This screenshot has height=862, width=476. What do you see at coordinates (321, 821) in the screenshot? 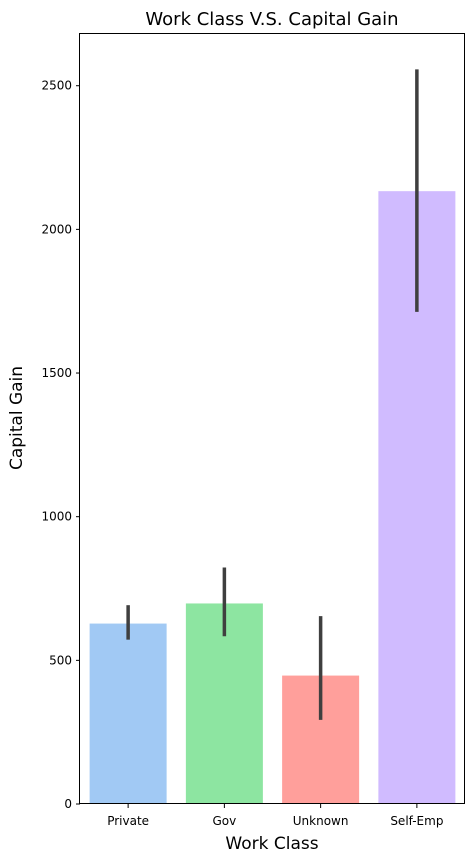
I see `x-tick-label: Unknown` at bounding box center [321, 821].